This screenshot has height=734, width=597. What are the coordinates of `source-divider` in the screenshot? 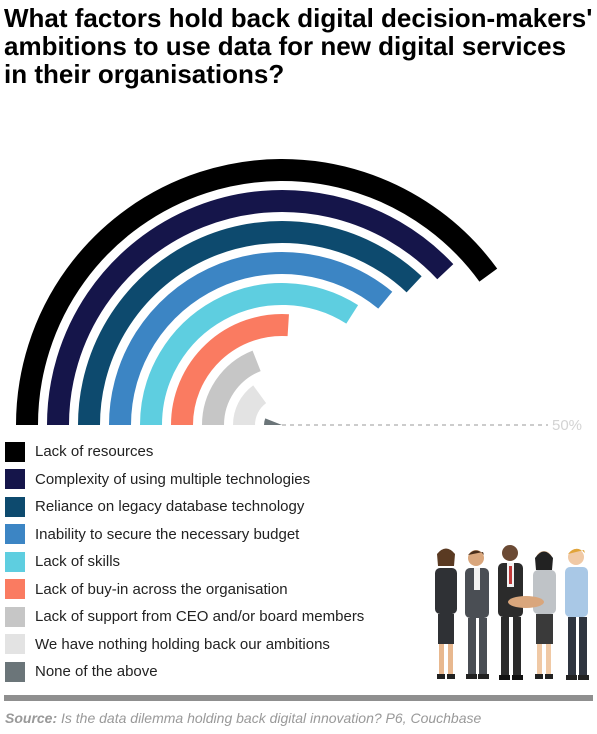 It's located at (298, 698).